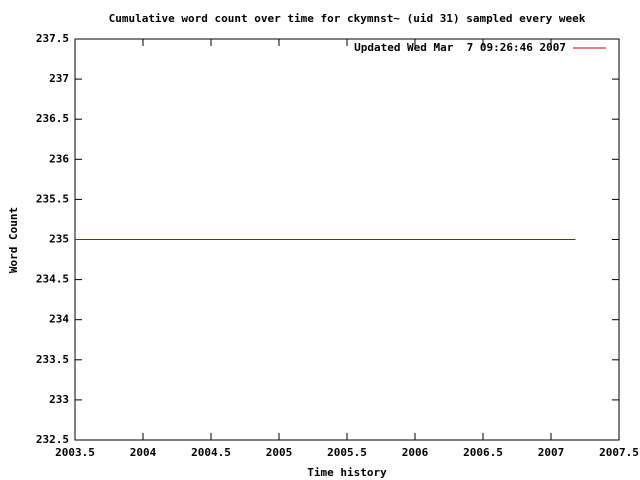 The height and width of the screenshot is (480, 640). What do you see at coordinates (551, 452) in the screenshot?
I see `x-tick-label: 2007` at bounding box center [551, 452].